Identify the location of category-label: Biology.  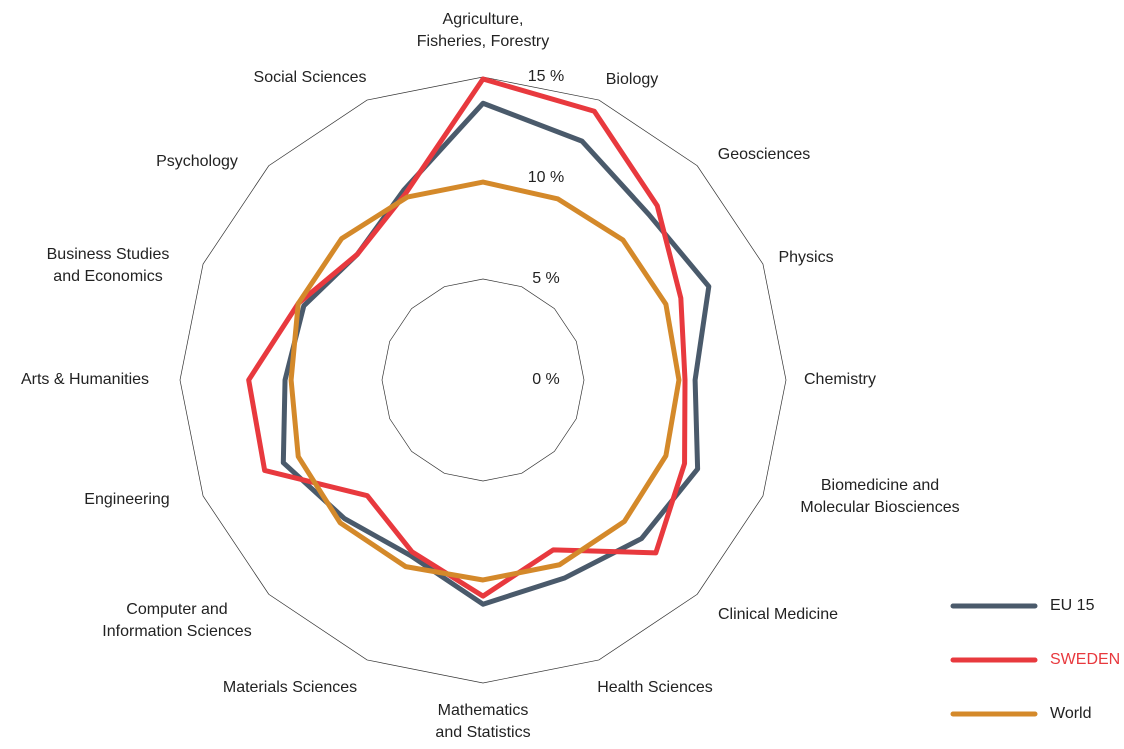
(632, 79).